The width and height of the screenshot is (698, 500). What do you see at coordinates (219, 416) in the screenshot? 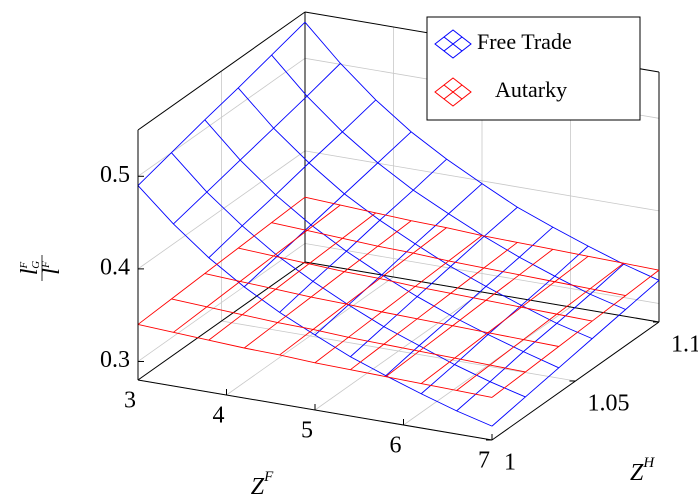
I see `x-tick-label: 4` at bounding box center [219, 416].